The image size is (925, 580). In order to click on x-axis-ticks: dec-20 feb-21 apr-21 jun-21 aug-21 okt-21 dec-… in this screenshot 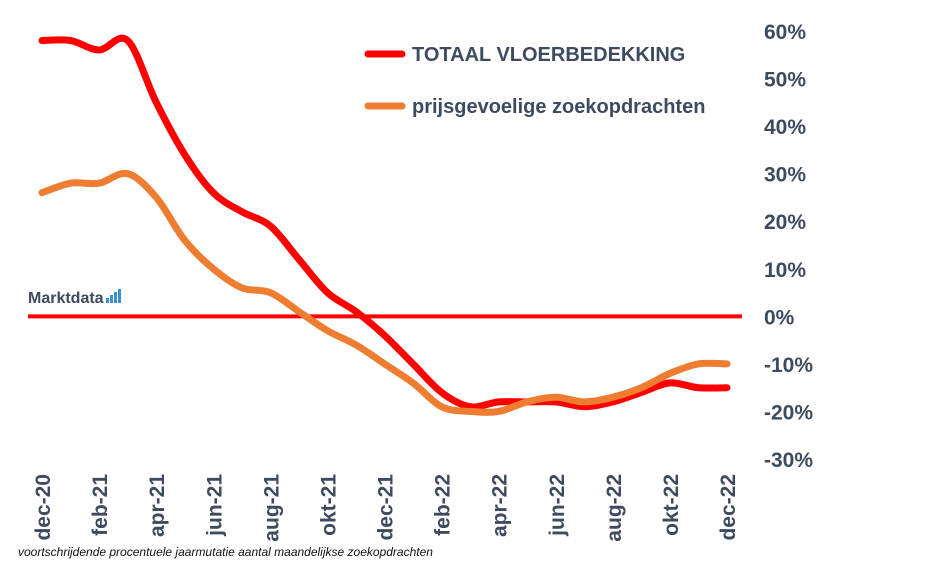, I will do `click(386, 508)`.